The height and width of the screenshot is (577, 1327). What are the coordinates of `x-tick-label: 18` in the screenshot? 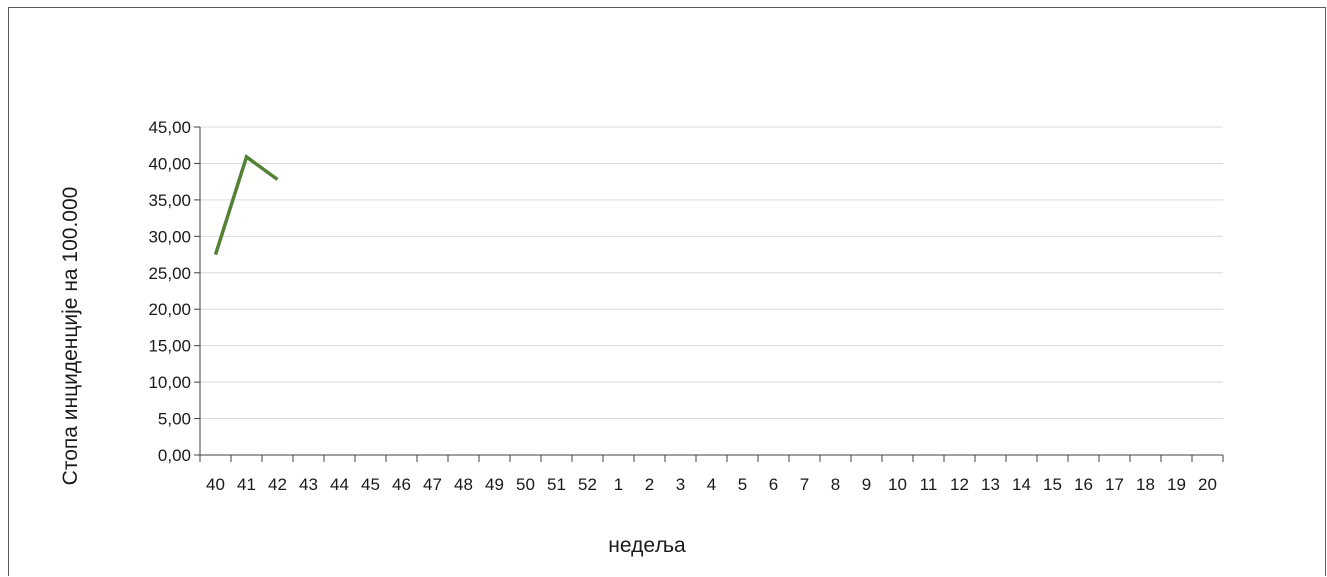 It's located at (1145, 484).